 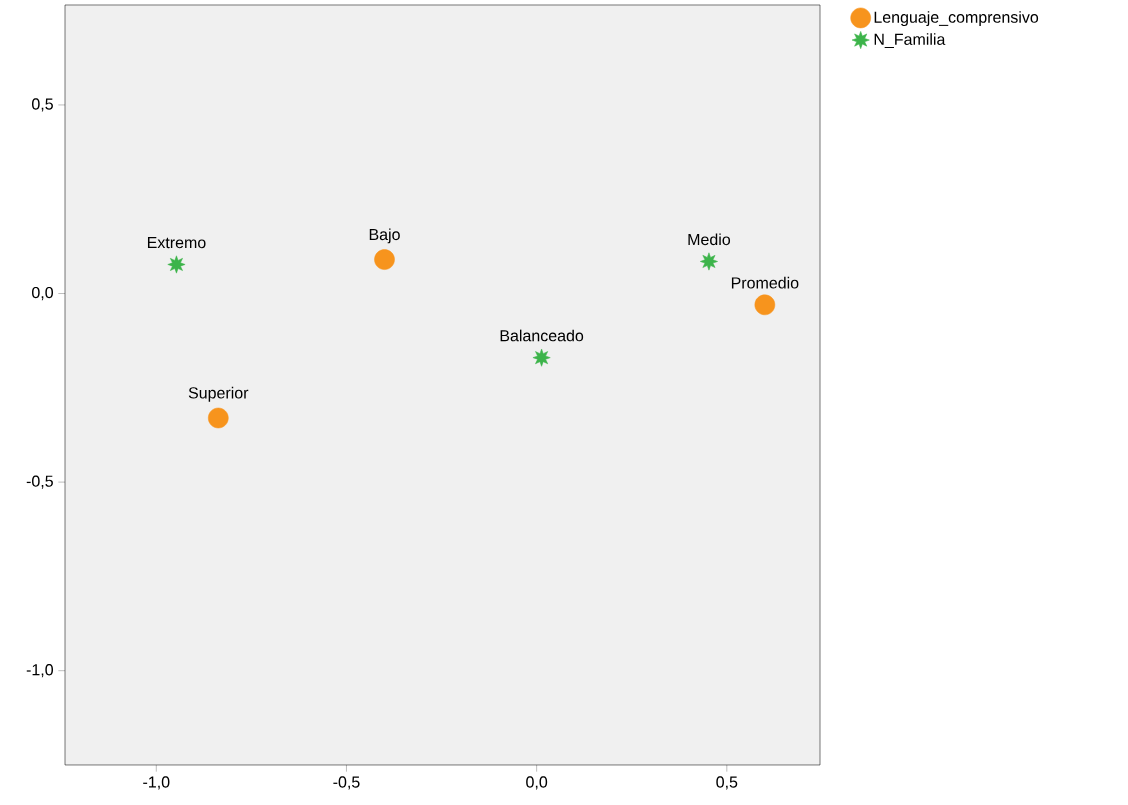 I want to click on y-tick-label: -0,5, so click(x=39, y=482).